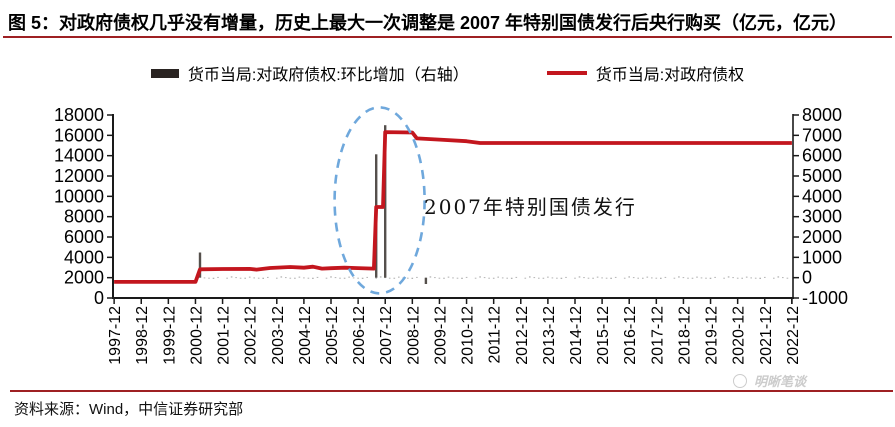  I want to click on x-tick-label: 2010-12, so click(468, 335).